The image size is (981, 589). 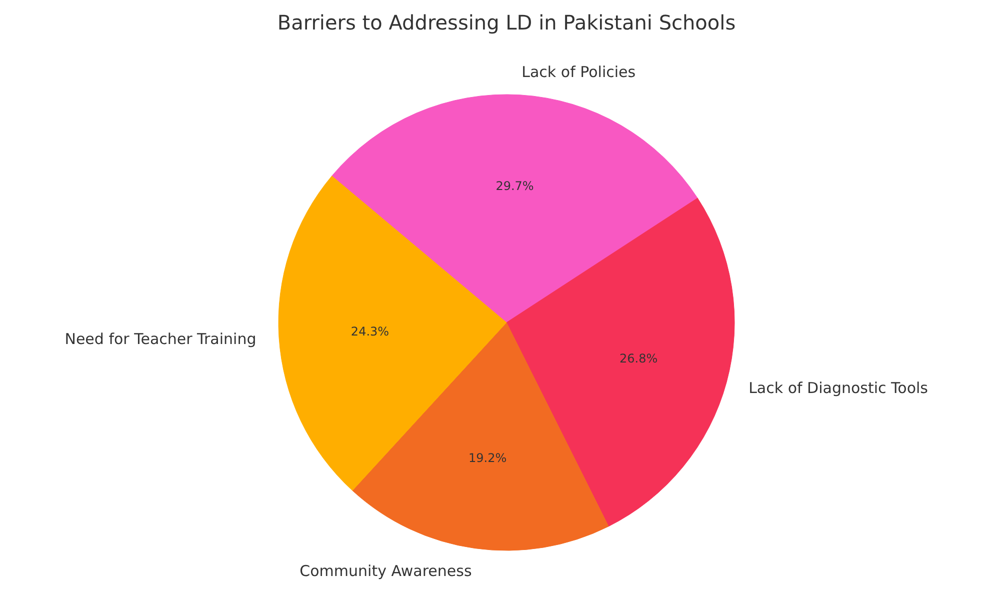 What do you see at coordinates (386, 571) in the screenshot?
I see `slice-label: Community Awareness` at bounding box center [386, 571].